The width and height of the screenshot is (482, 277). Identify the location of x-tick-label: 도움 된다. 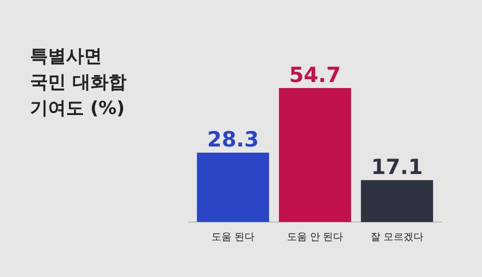
(233, 237).